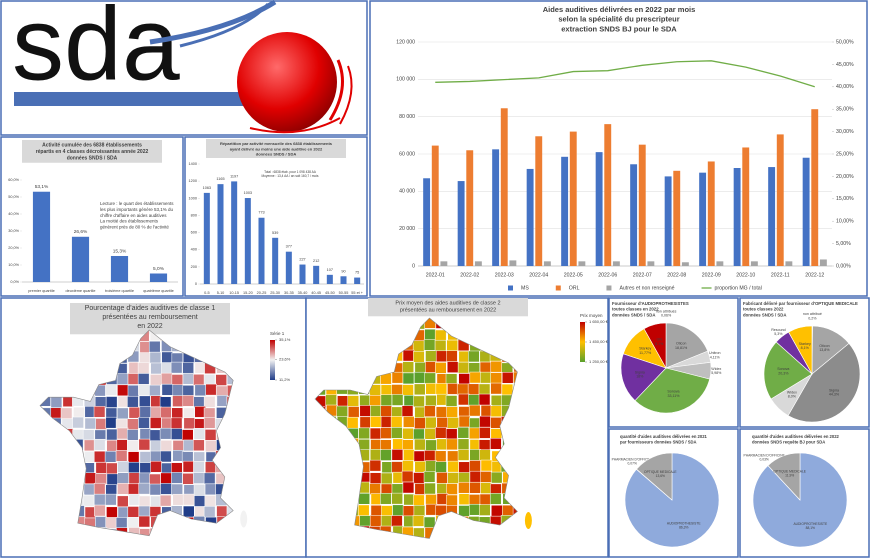  I want to click on y-tick-label: 10,0%, so click(13, 265).